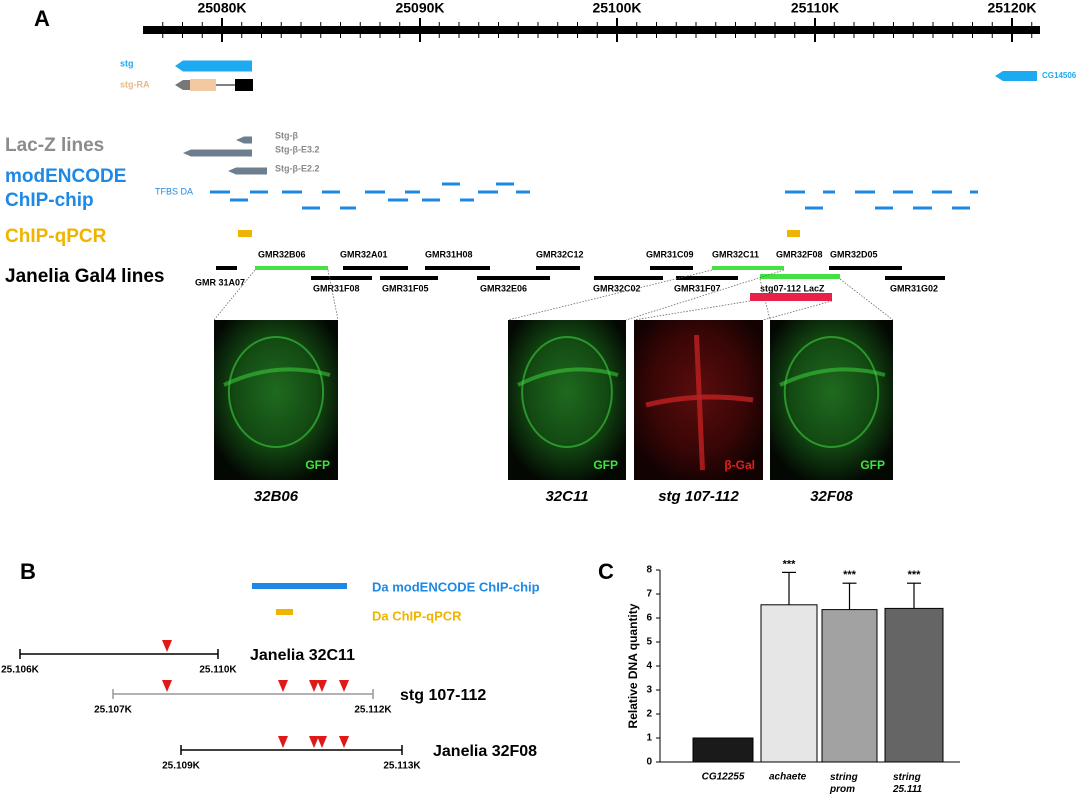  I want to click on gal4-label: GMR31F05, so click(405, 288).